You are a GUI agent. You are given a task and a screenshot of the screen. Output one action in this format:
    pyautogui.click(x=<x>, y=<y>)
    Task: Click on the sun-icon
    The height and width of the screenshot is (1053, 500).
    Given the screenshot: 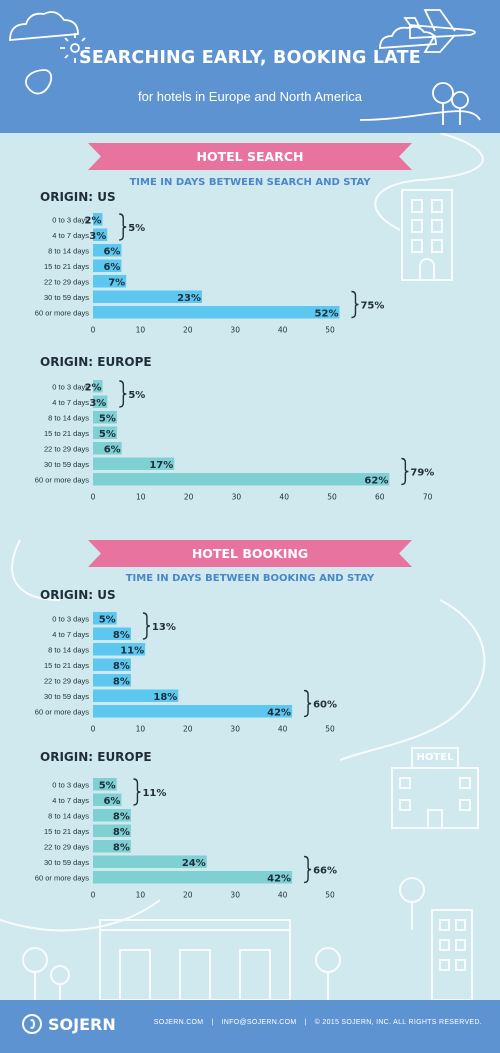 What is the action you would take?
    pyautogui.click(x=75, y=48)
    